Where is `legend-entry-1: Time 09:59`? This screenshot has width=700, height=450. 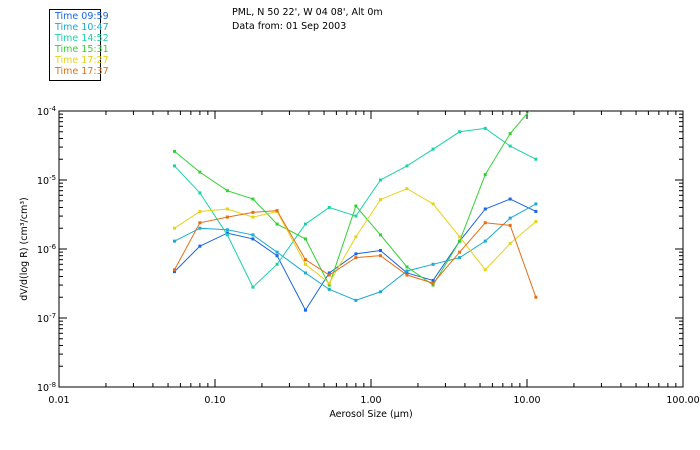
legend-entry-1: Time 09:59 is located at coordinates (82, 16).